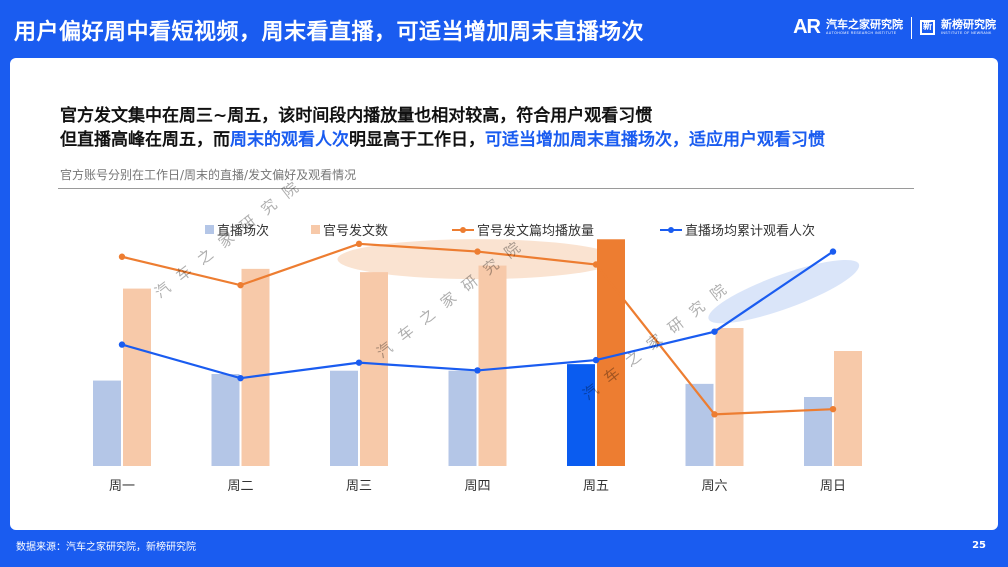  I want to click on x-tick-label-1: 周一, so click(122, 486).